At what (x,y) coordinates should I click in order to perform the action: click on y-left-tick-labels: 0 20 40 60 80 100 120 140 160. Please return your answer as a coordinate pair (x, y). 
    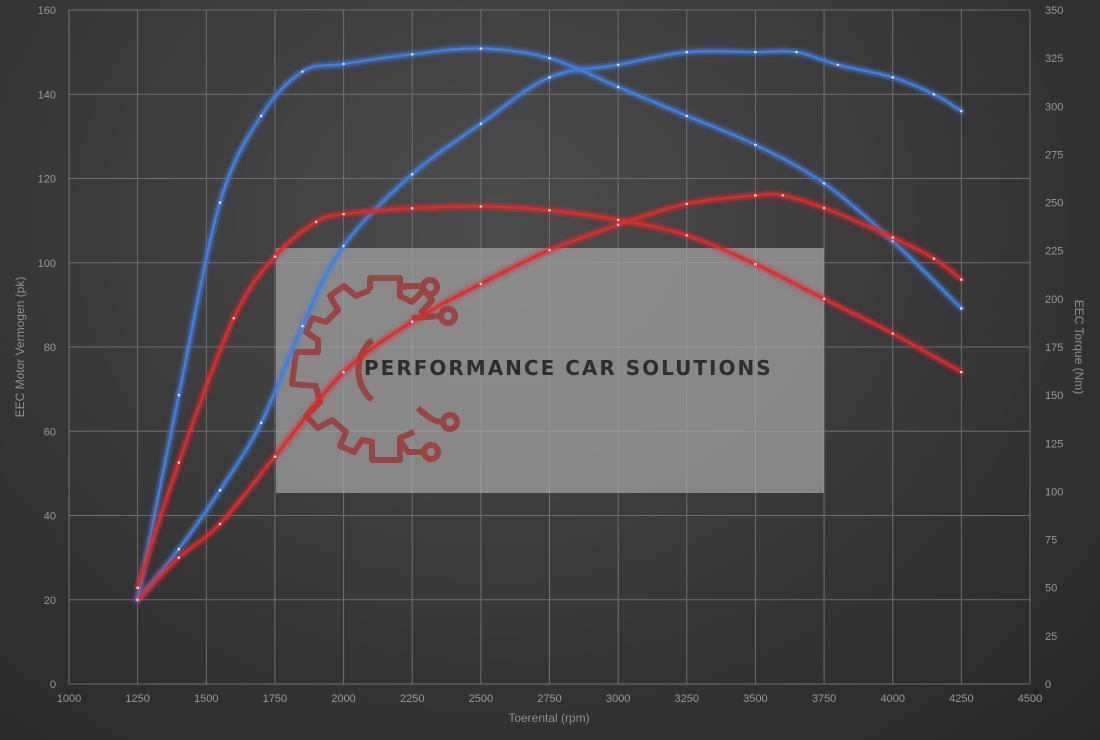
    Looking at the image, I should click on (47, 348).